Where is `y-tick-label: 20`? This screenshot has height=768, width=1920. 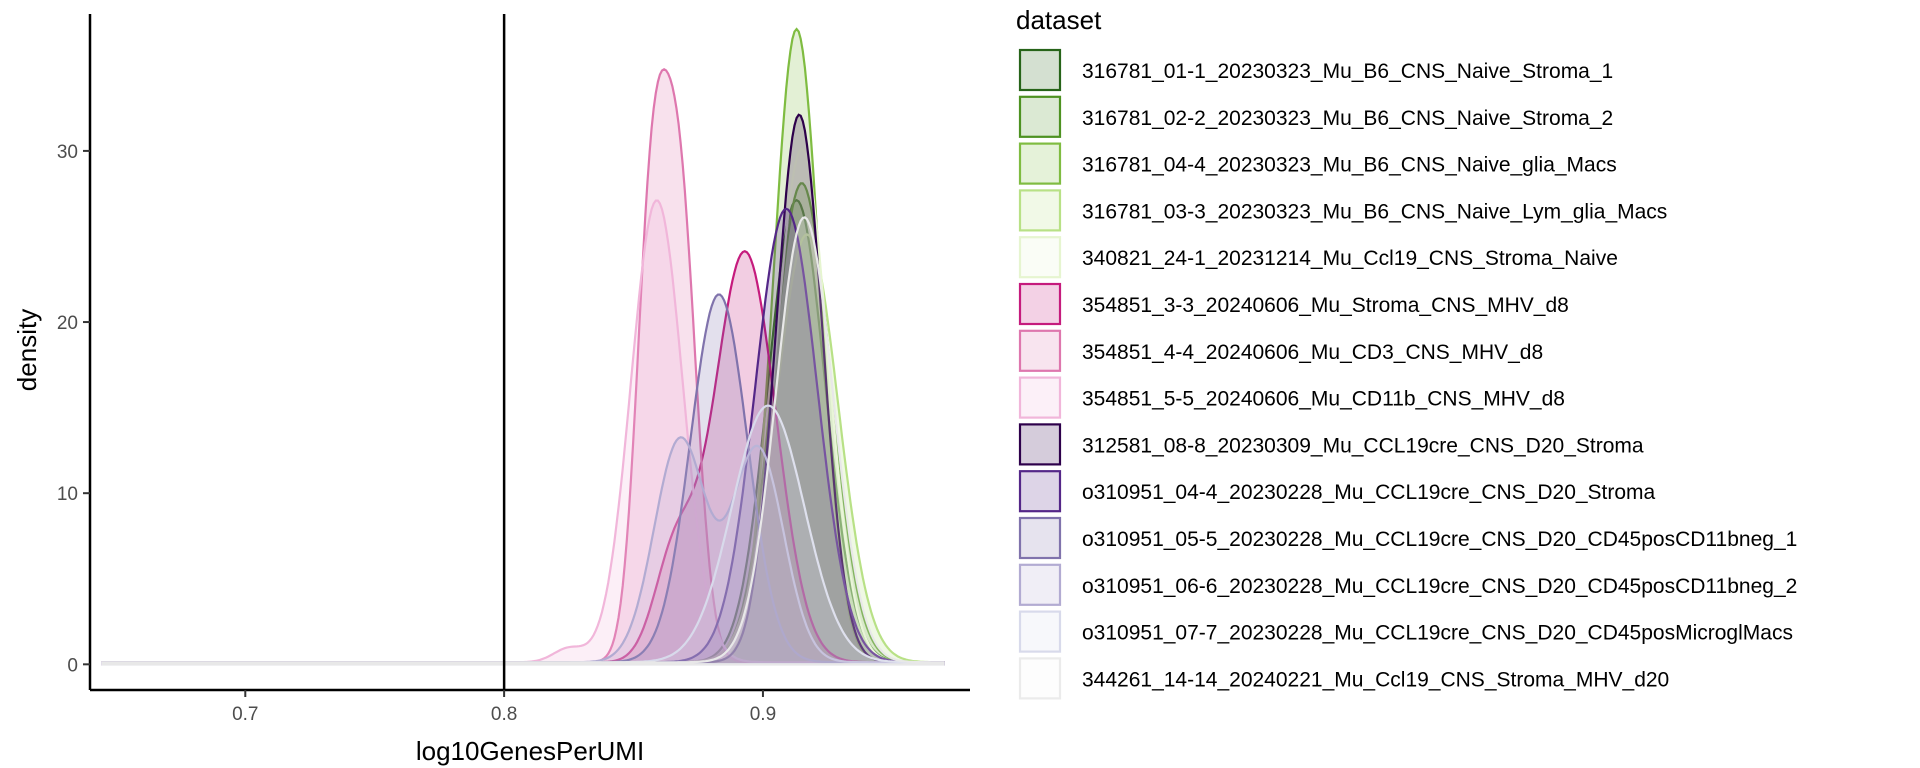
y-tick-label: 20 is located at coordinates (67, 323).